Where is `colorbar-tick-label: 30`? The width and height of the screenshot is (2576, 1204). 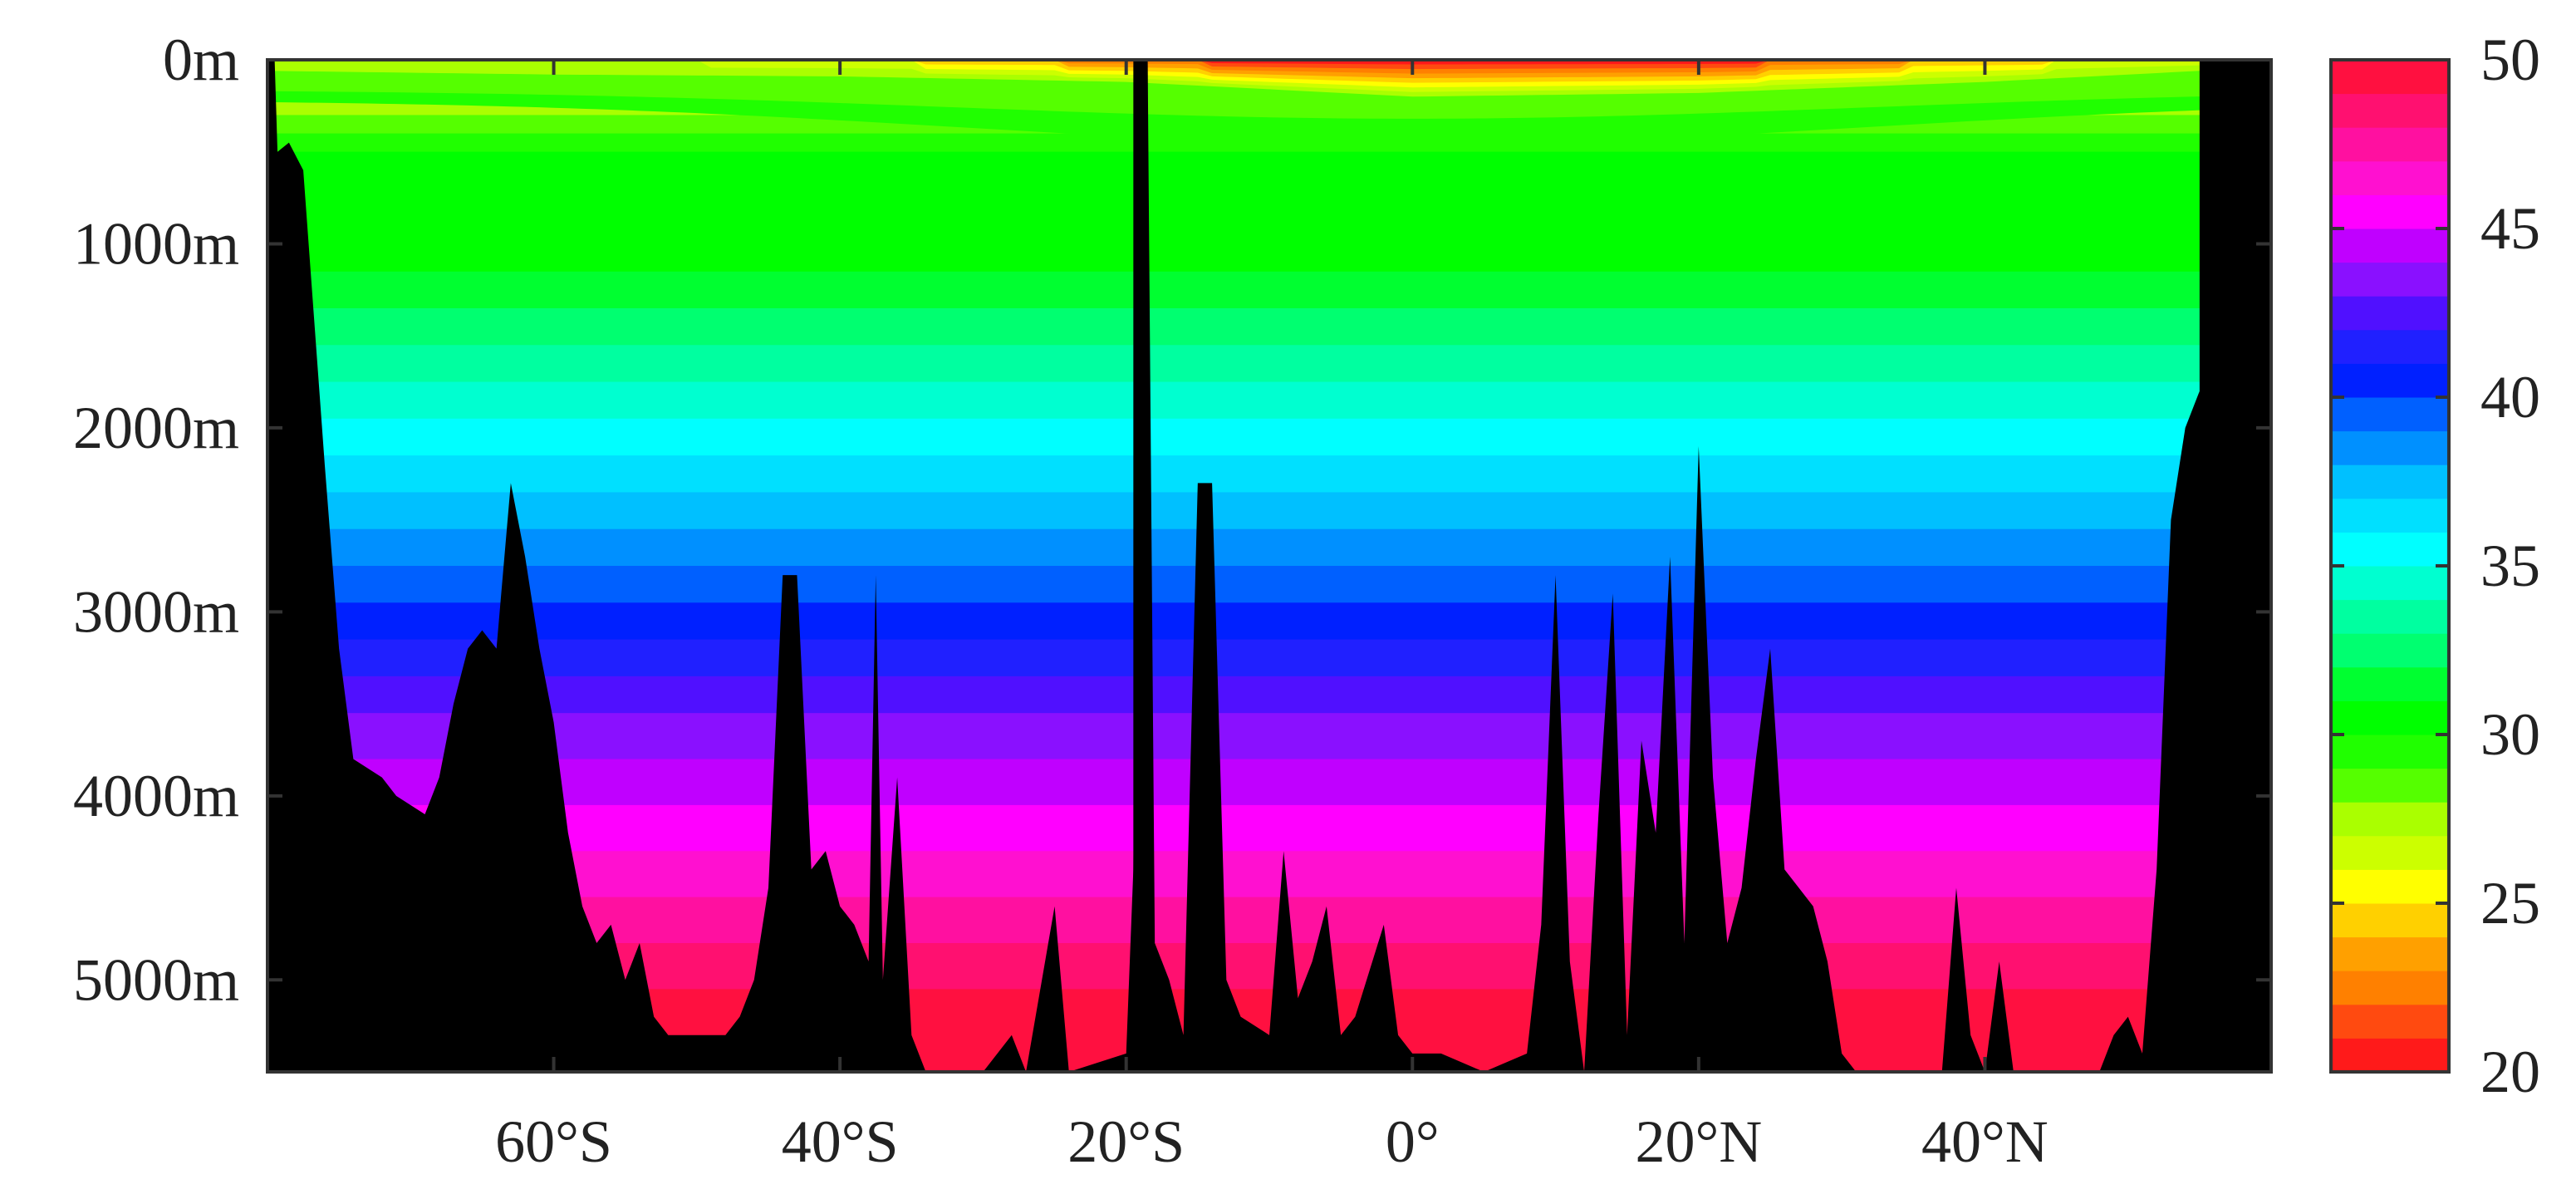 colorbar-tick-label: 30 is located at coordinates (2510, 734).